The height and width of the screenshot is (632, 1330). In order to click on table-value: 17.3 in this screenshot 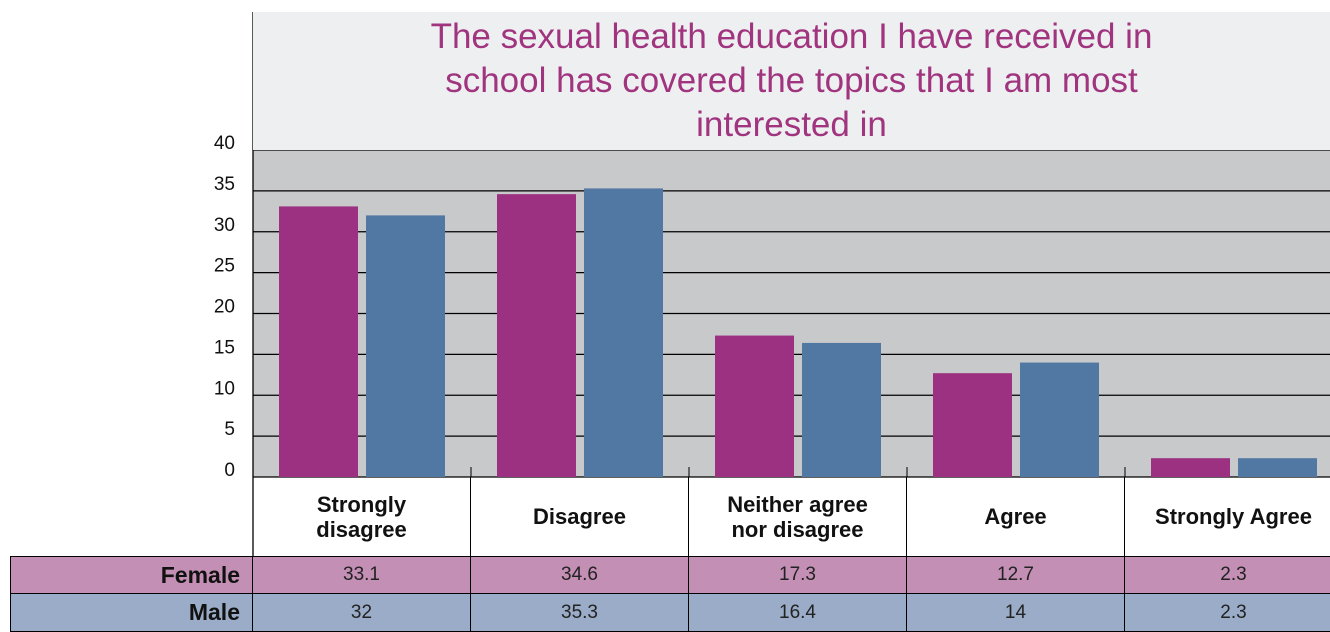, I will do `click(798, 575)`.